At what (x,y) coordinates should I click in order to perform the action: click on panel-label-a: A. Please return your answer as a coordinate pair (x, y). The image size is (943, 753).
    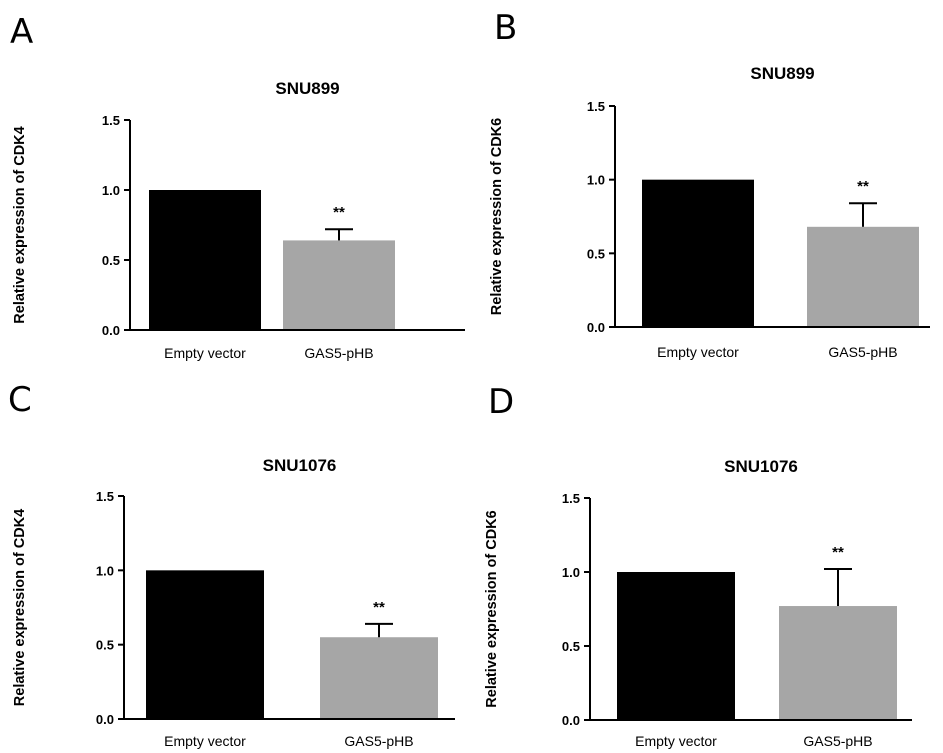
    Looking at the image, I should click on (22, 32).